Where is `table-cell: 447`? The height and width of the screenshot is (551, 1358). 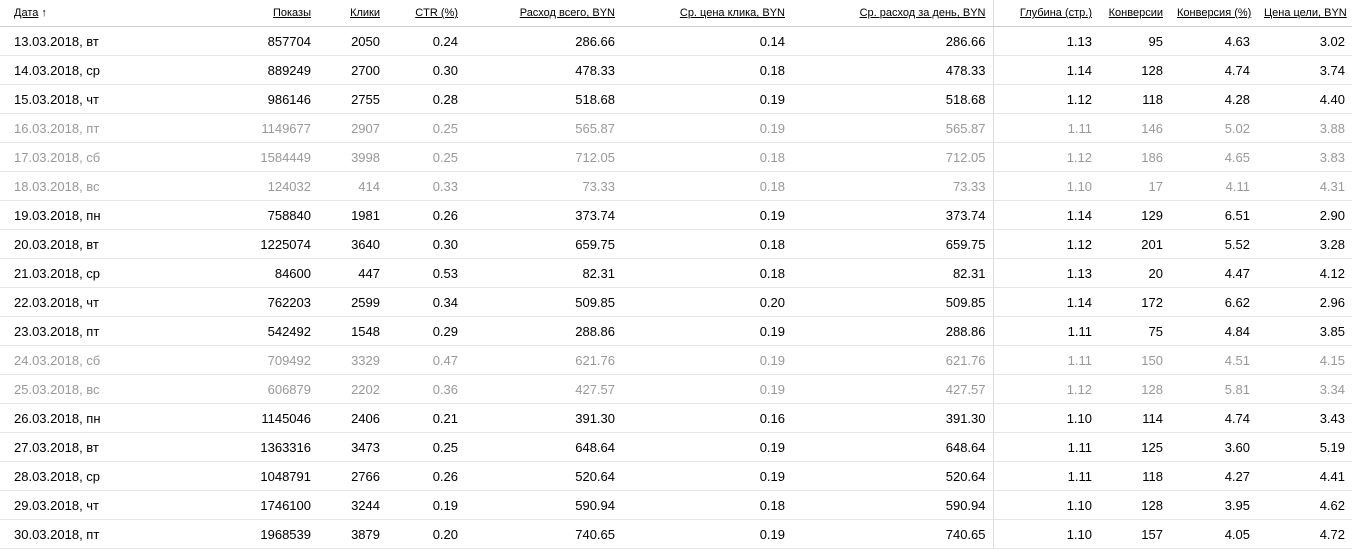 table-cell: 447 is located at coordinates (352, 273).